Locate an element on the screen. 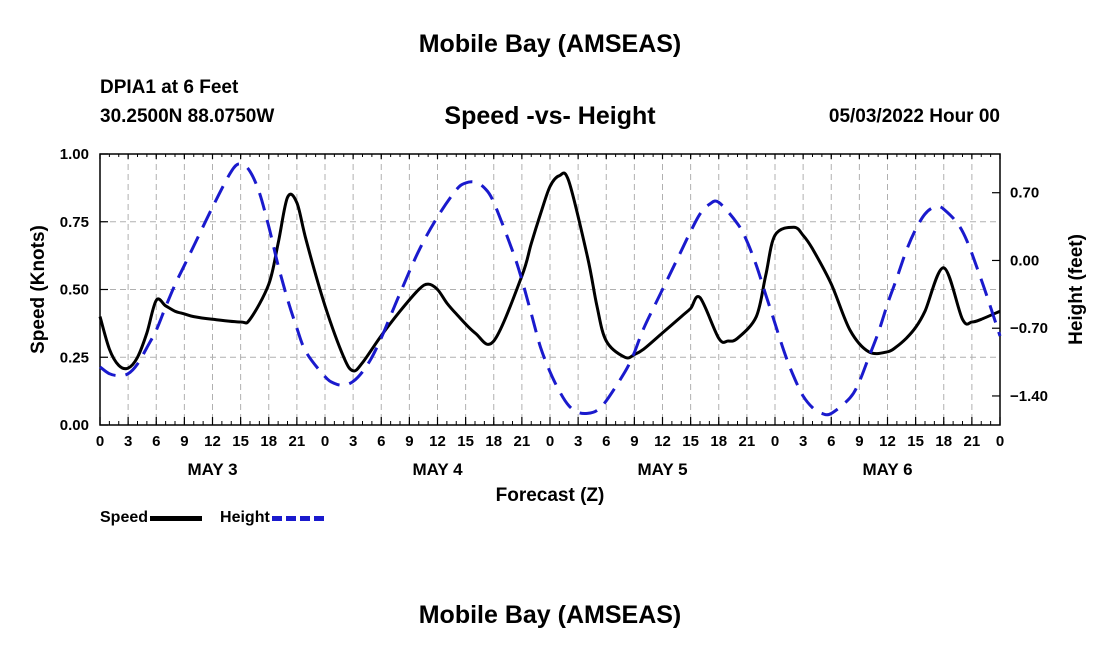  station-label: DPIA1 at 6 Feet is located at coordinates (169, 87).